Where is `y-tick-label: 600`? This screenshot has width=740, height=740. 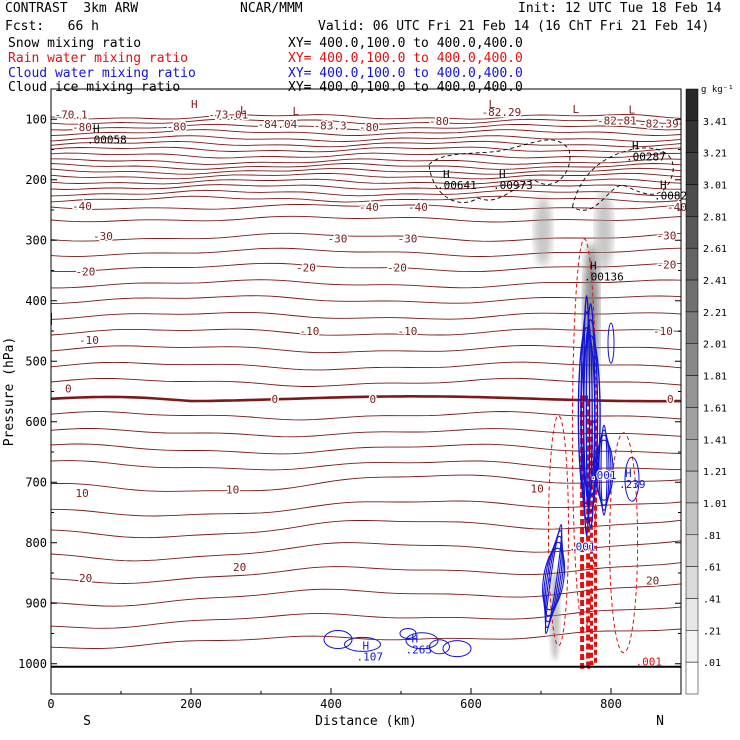 y-tick-label: 600 is located at coordinates (36, 422).